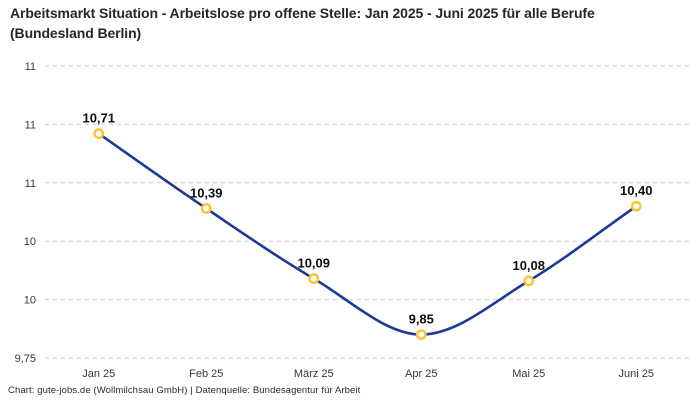  What do you see at coordinates (98, 374) in the screenshot?
I see `x-axis-tick-label: Jan 25` at bounding box center [98, 374].